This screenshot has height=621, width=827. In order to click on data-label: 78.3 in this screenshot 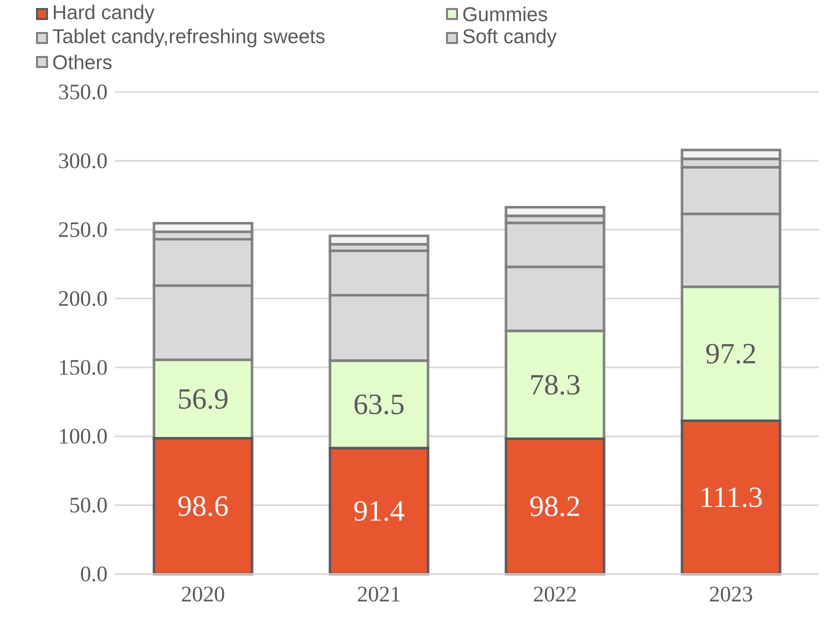, I will do `click(555, 384)`.